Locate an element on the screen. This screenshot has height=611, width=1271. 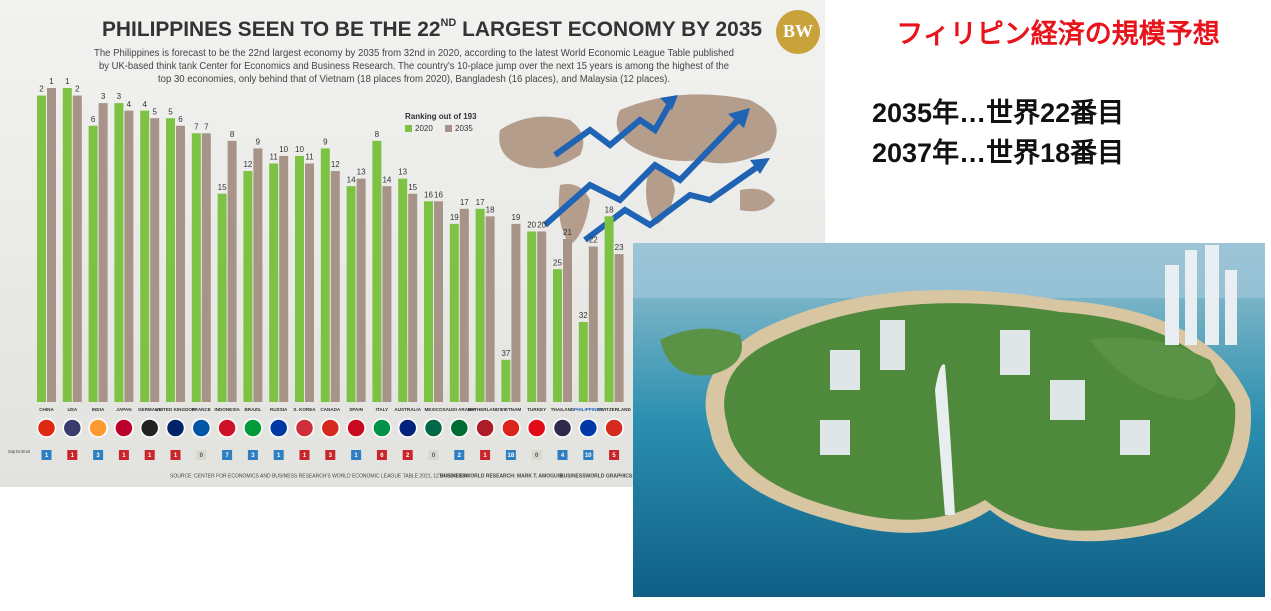
note-line: 2035年…世界22番目 is located at coordinates (998, 112).